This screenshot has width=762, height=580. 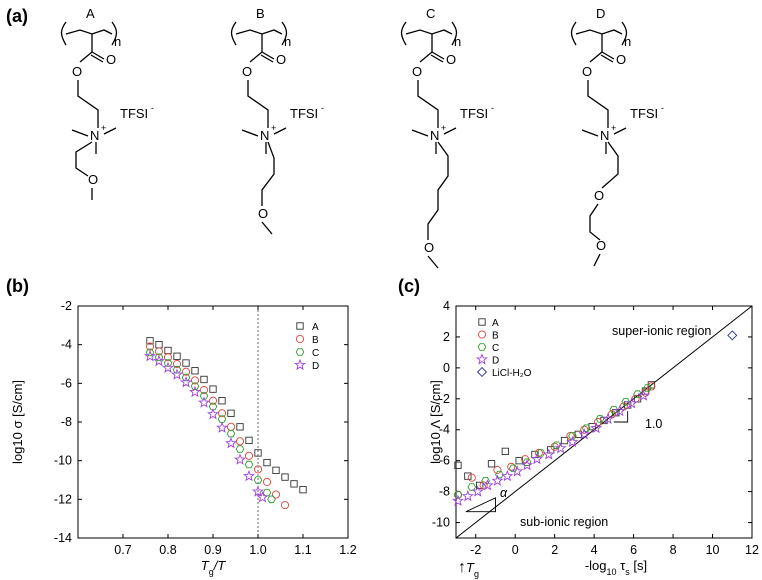 I want to click on ester-o-C: O, so click(x=417, y=71).